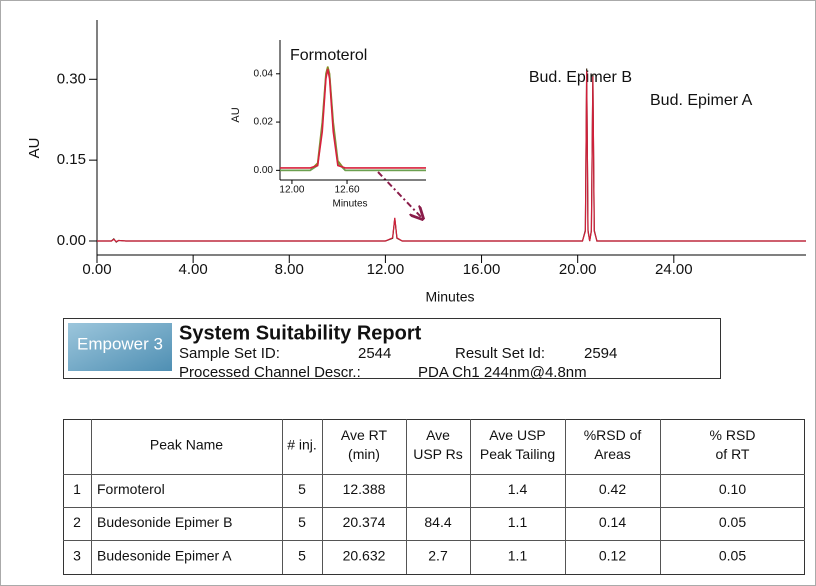  Describe the element at coordinates (71, 159) in the screenshot. I see `y-tick-label: 0.15` at that location.